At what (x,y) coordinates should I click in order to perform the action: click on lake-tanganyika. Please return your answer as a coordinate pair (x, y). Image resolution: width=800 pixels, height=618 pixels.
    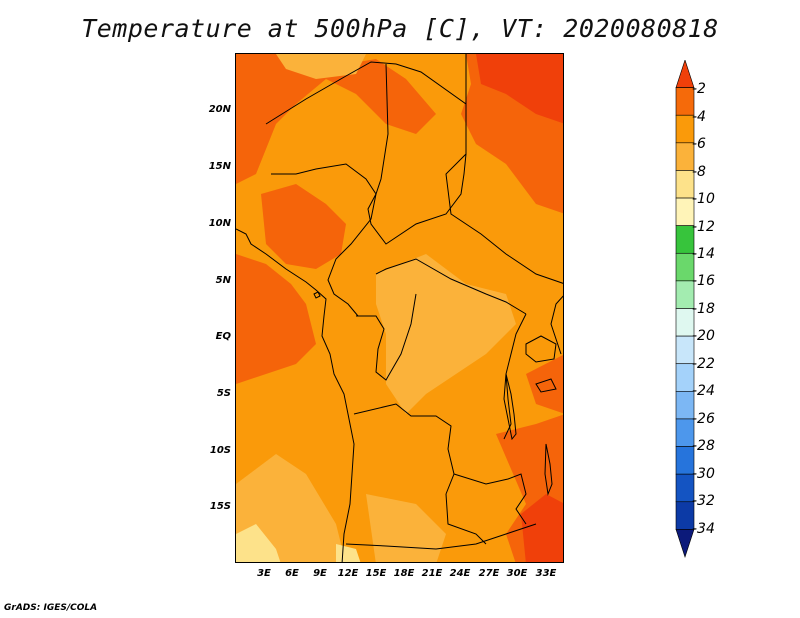
    Looking at the image, I should click on (510, 407).